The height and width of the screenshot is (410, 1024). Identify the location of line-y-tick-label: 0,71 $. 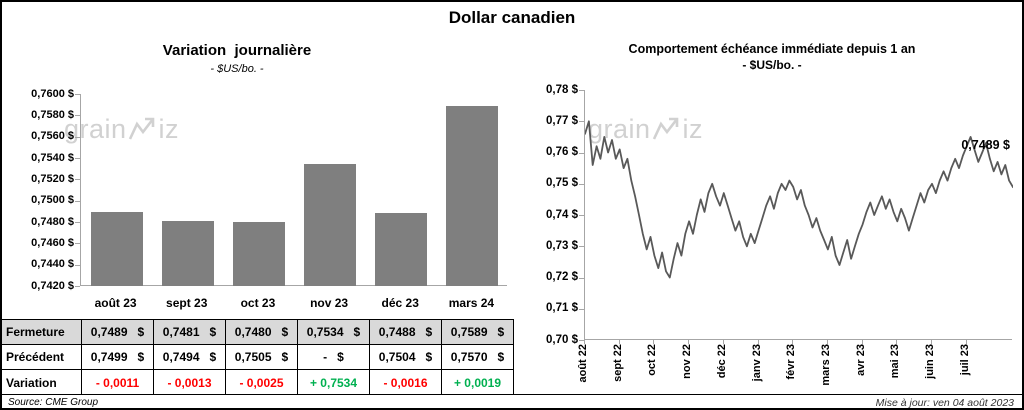
(562, 308).